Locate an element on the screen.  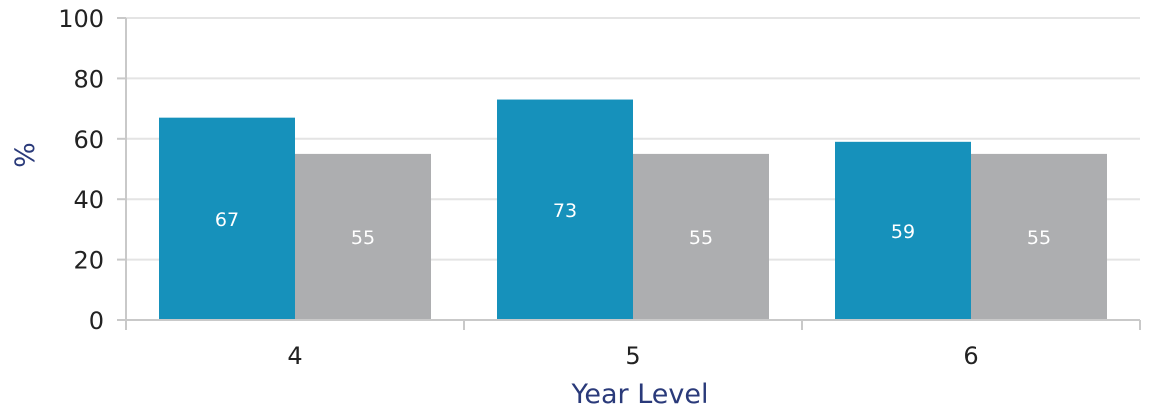
y-tick-label: 20 is located at coordinates (88, 261).